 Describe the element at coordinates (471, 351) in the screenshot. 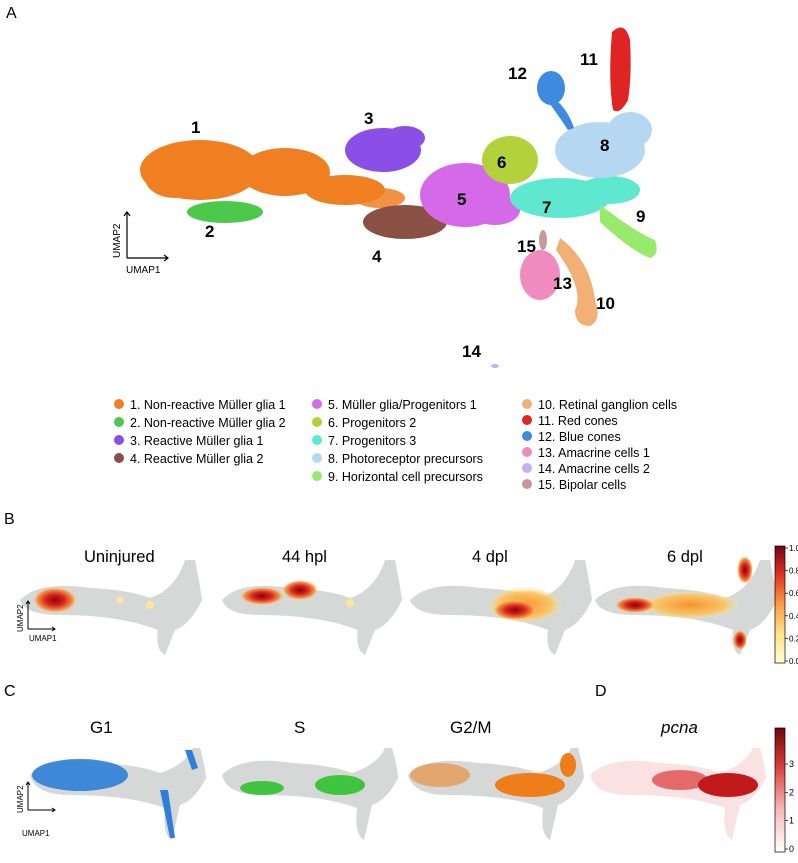

I see `cluster-label-14: 14` at that location.